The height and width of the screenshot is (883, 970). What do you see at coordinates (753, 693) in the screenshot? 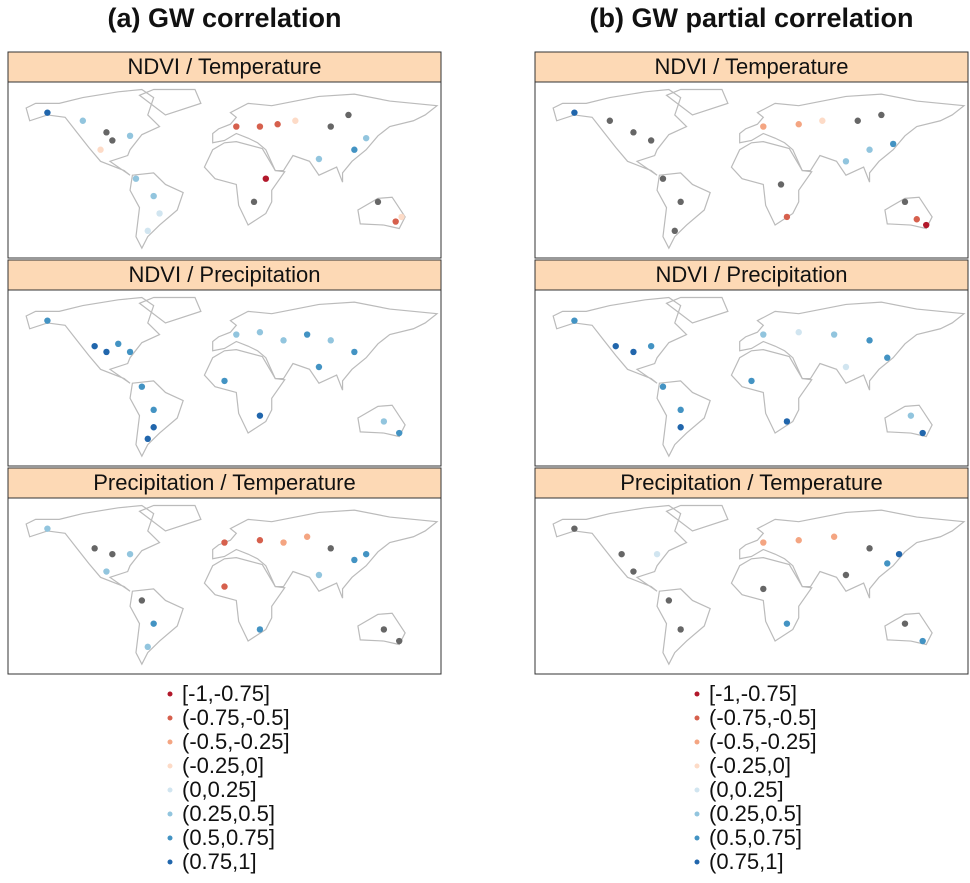
I see `legend-label: [-1,-0.75]` at bounding box center [753, 693].